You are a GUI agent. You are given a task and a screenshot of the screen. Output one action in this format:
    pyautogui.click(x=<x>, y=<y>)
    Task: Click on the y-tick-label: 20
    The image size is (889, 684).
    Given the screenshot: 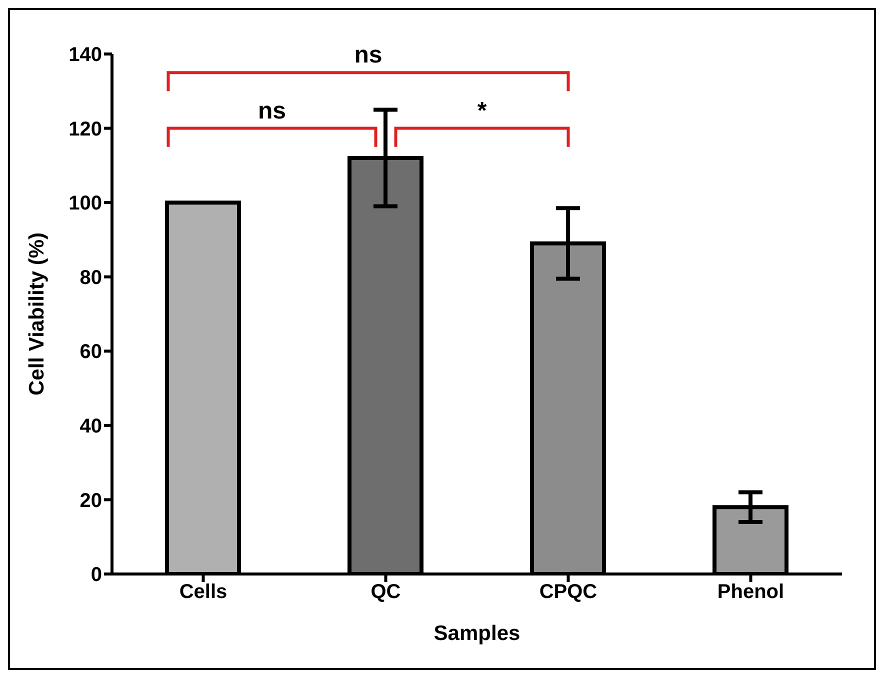 What is the action you would take?
    pyautogui.click(x=91, y=501)
    